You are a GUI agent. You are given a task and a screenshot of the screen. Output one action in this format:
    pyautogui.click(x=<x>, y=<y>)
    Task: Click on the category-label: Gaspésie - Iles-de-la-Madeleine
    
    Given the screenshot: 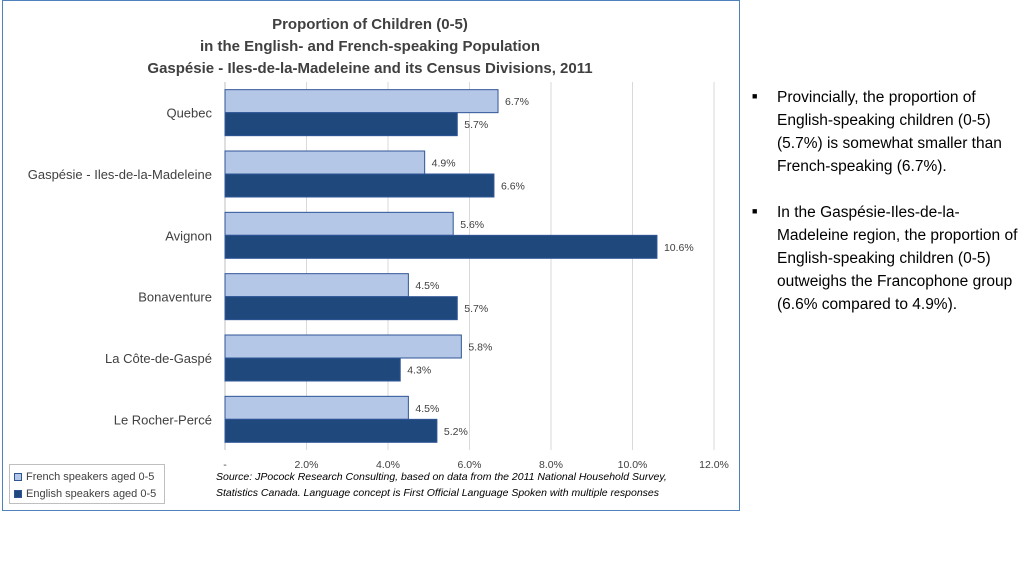 What is the action you would take?
    pyautogui.click(x=120, y=174)
    